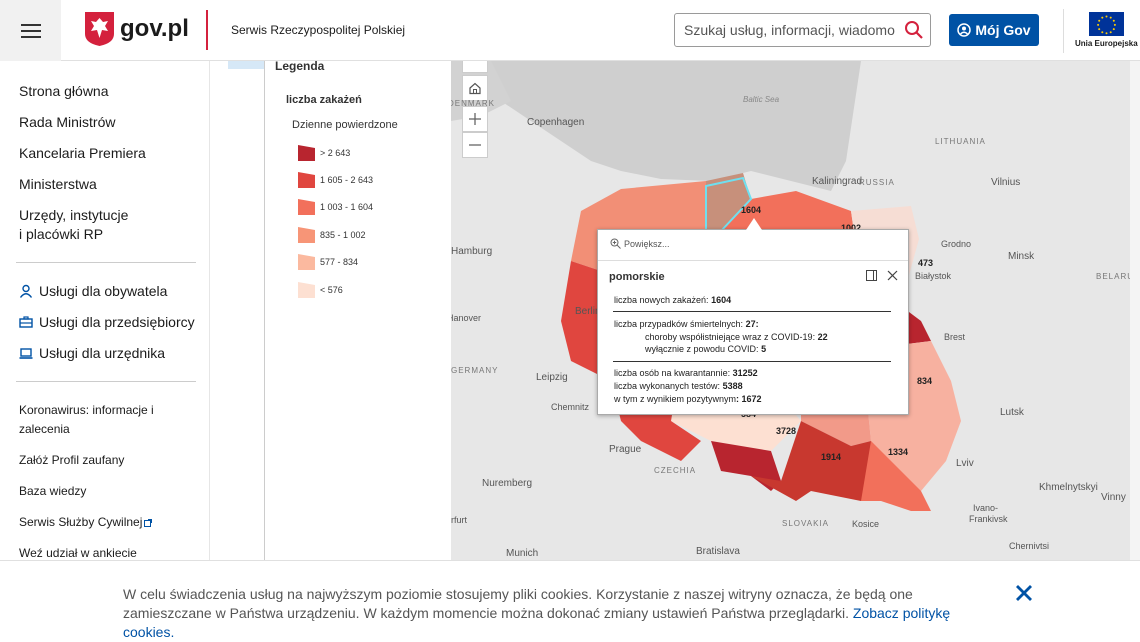 This screenshot has height=642, width=1140. Describe the element at coordinates (785, 30) in the screenshot. I see `search-input` at that location.